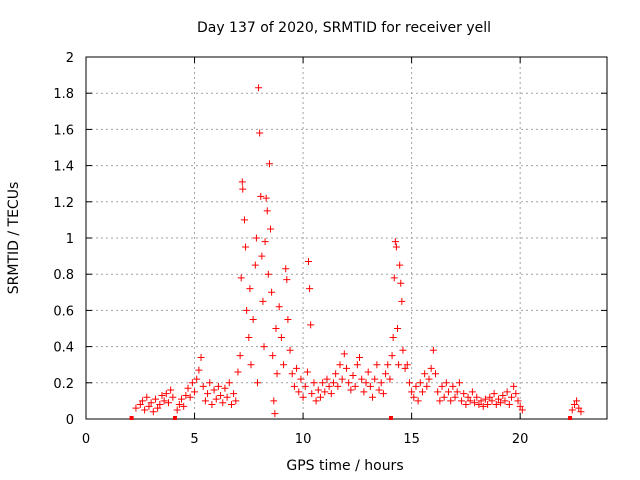  I want to click on x-tick-label: 0, so click(86, 439).